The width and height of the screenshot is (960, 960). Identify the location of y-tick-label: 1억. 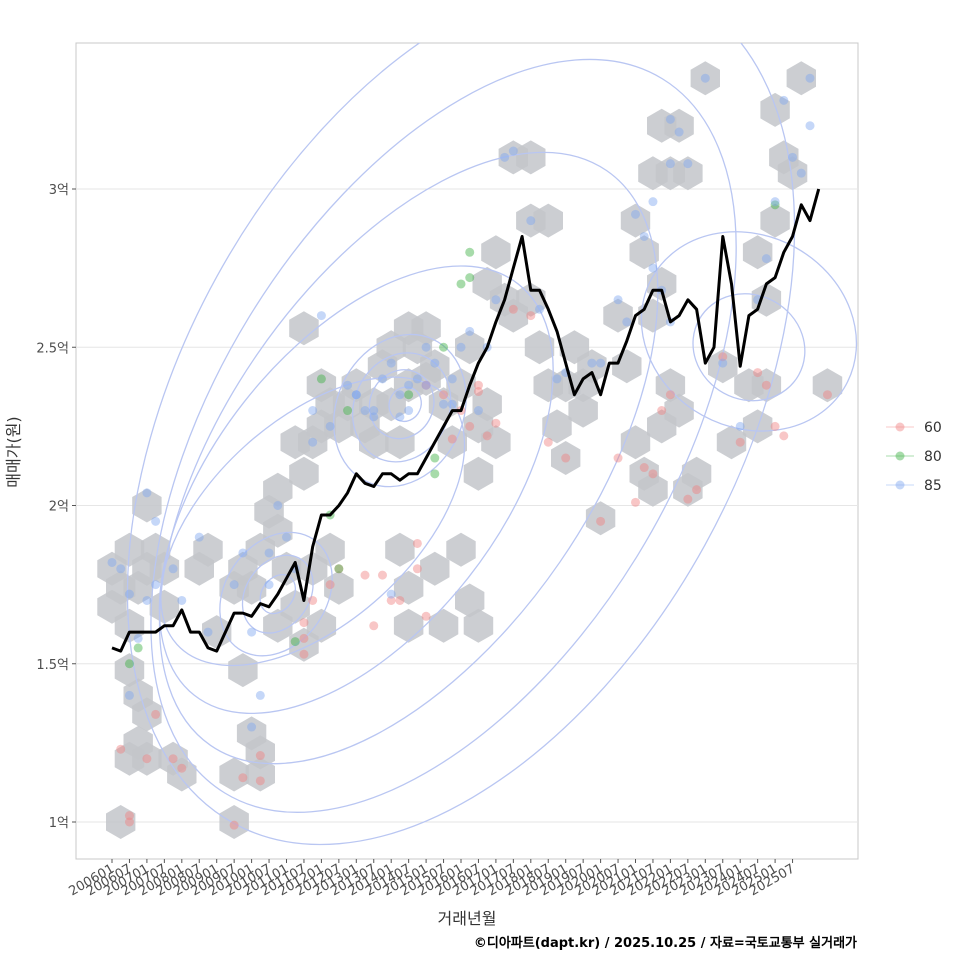
(59, 823).